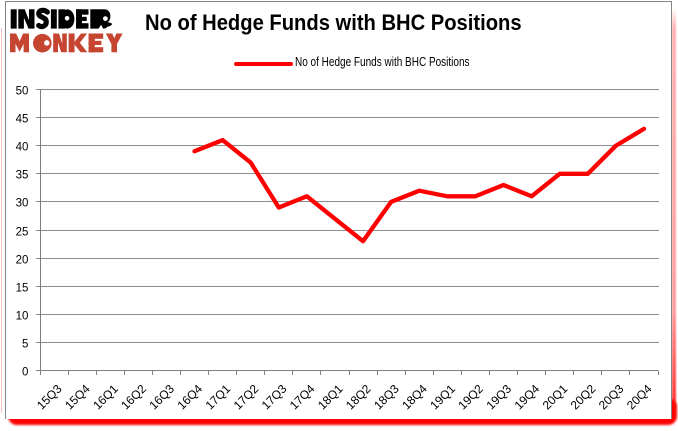 The image size is (678, 431). I want to click on svg-text: 20Q4, so click(639, 396).